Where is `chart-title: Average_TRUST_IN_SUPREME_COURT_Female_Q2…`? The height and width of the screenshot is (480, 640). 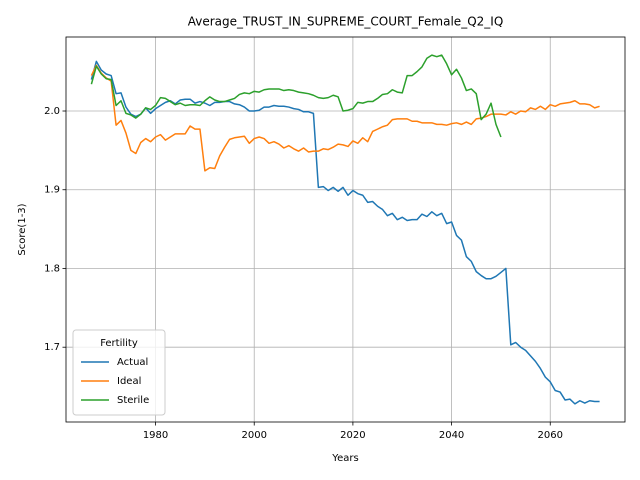
chart-title: Average_TRUST_IN_SUPREME_COURT_Female_Q2… is located at coordinates (346, 22).